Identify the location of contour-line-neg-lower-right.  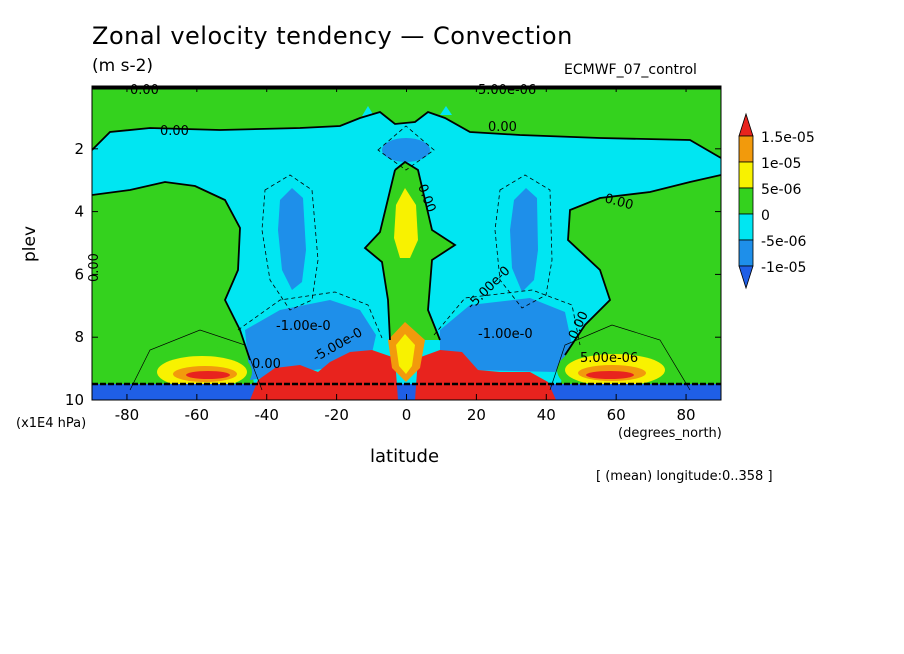
(507, 317).